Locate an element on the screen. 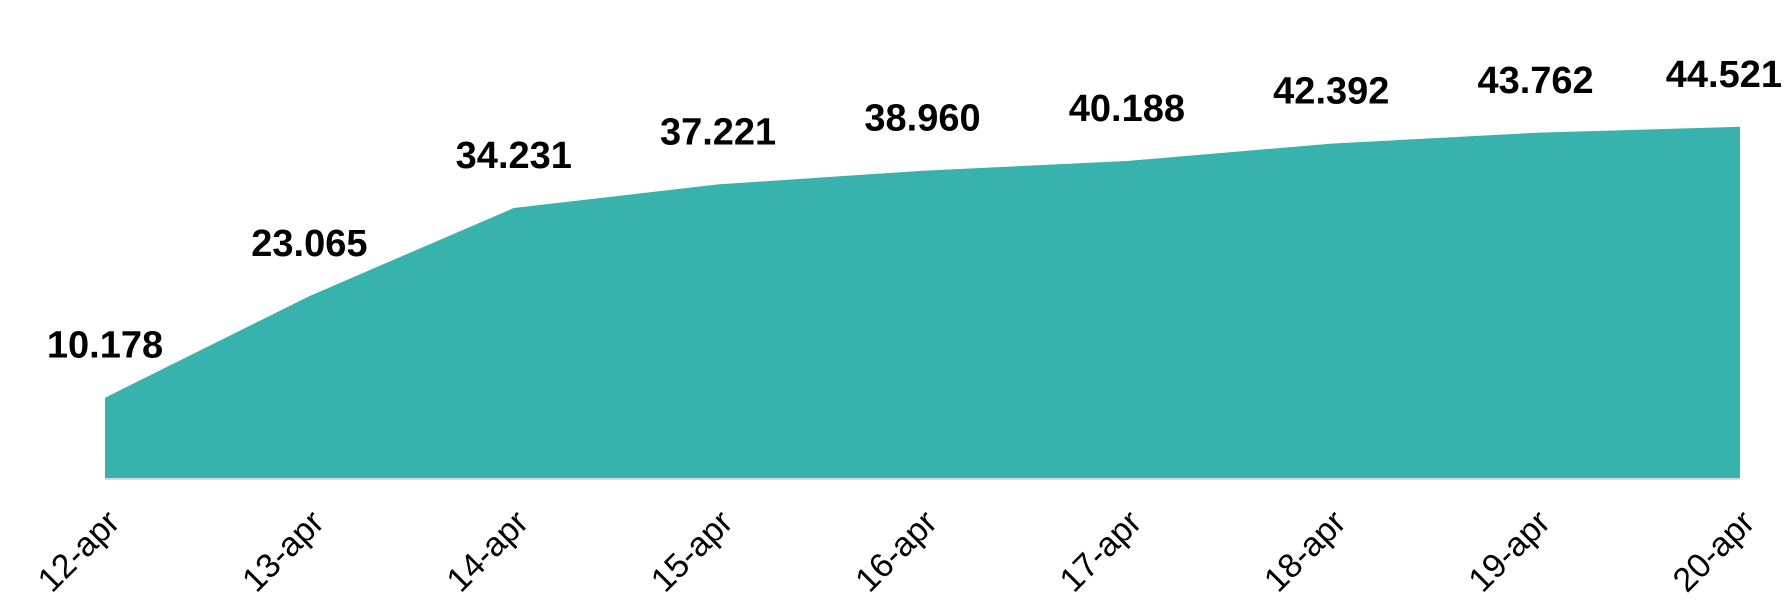 The width and height of the screenshot is (1791, 616). x-tick-label: 16-apr is located at coordinates (896, 551).